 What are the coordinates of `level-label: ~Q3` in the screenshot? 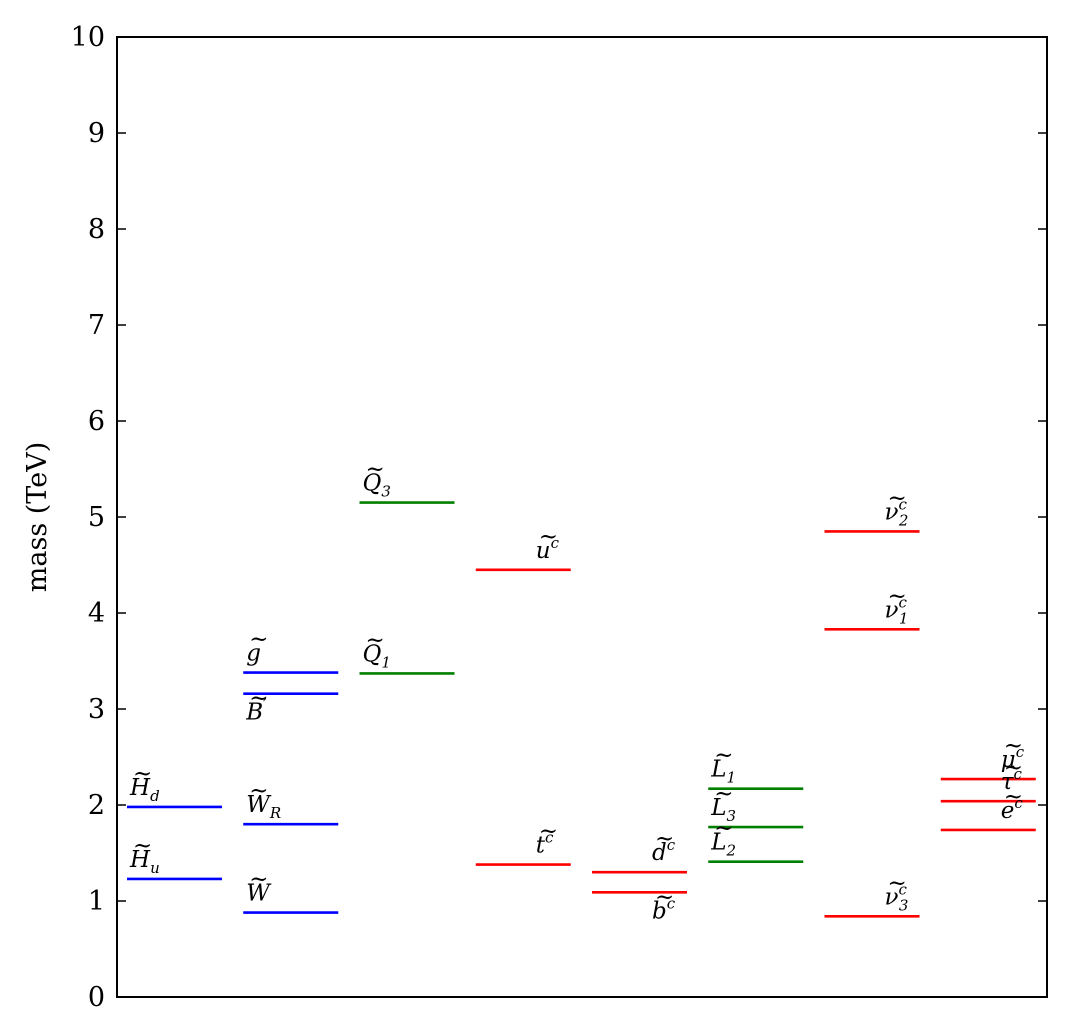 It's located at (377, 479).